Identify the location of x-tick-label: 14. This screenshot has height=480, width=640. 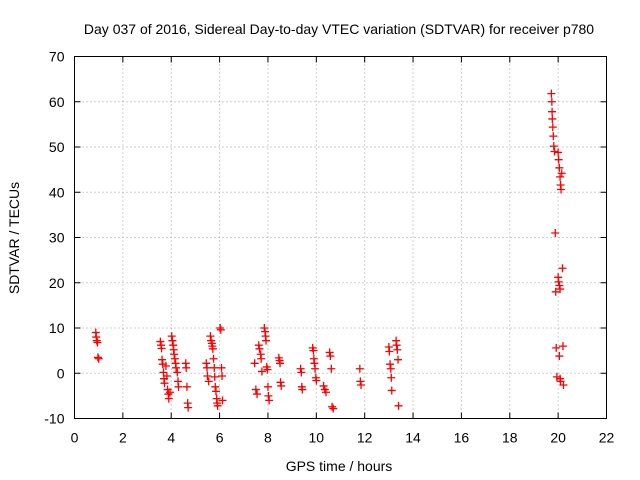
(413, 438).